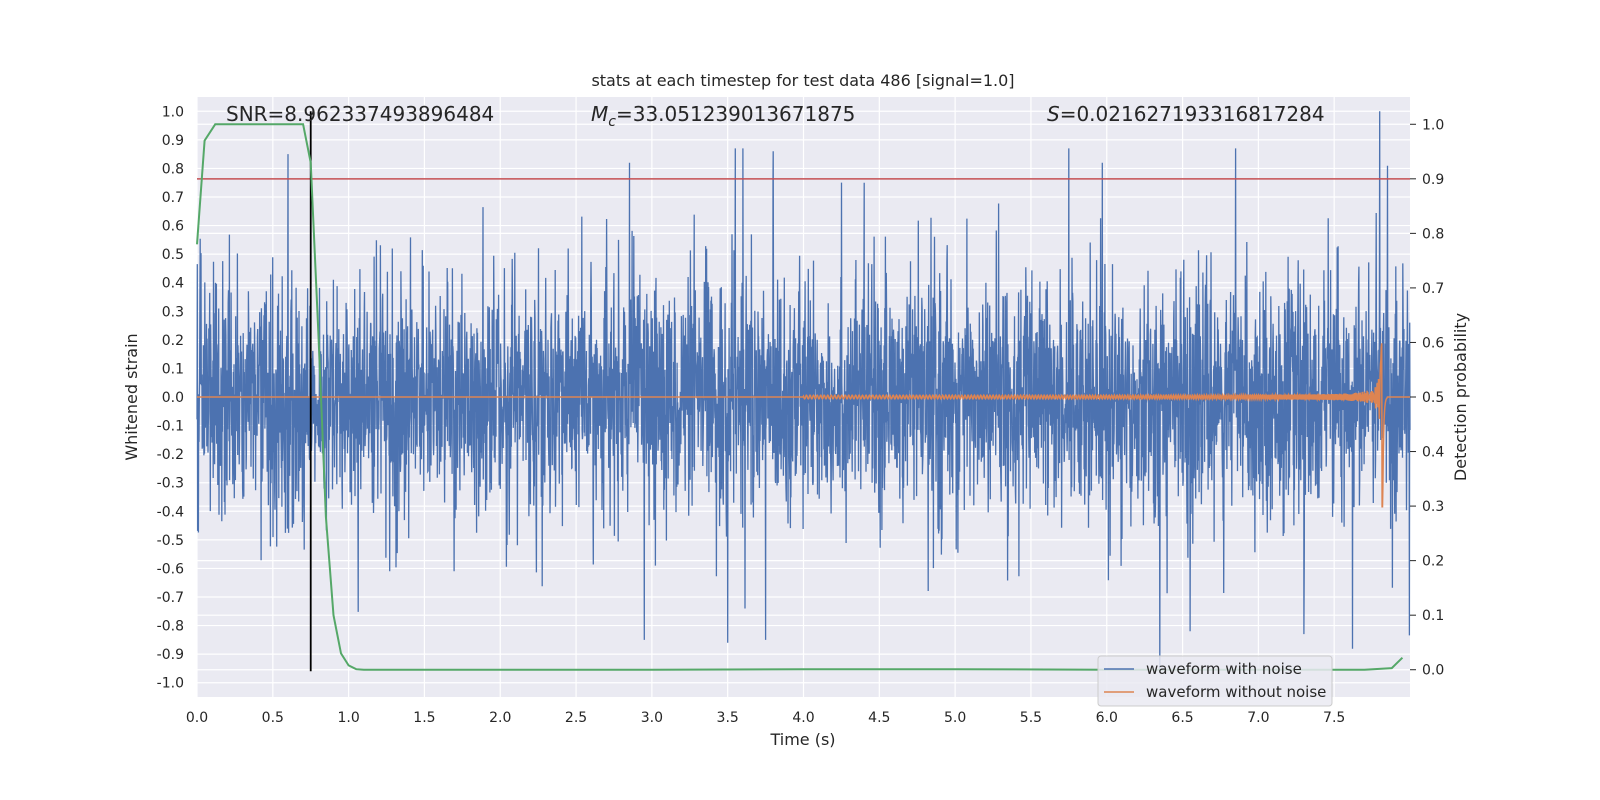 The height and width of the screenshot is (800, 1600). I want to click on s-statistic-symbol: S, so click(1053, 114).